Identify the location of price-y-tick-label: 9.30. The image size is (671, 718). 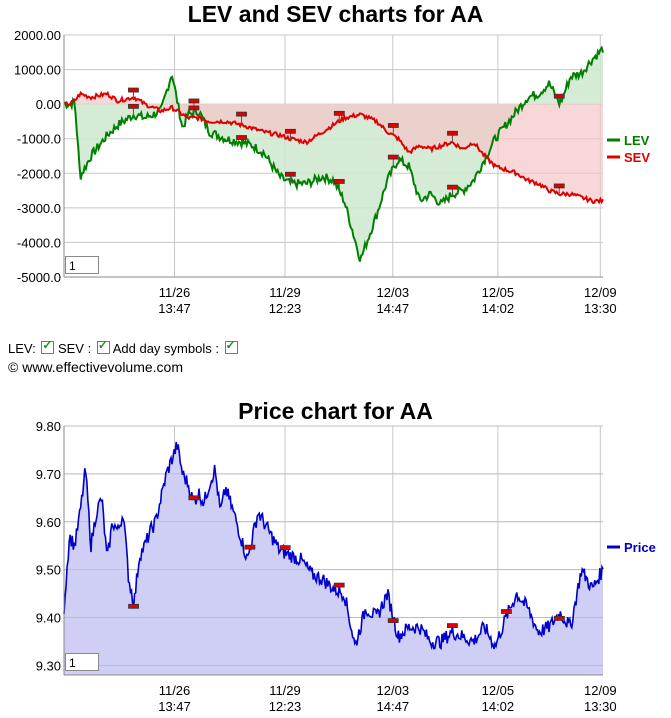
(48, 665).